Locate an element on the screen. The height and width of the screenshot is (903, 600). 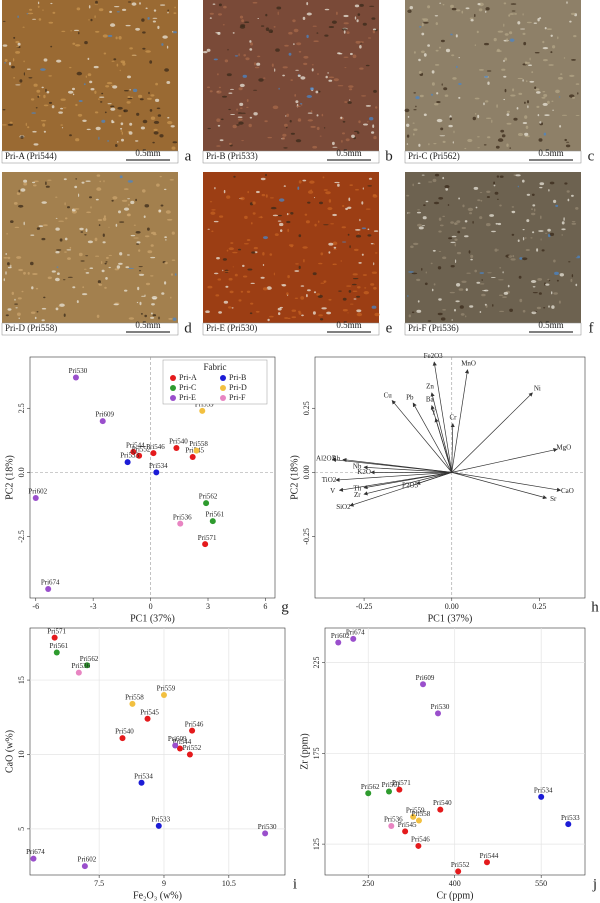
point-label: Pri561 is located at coordinates (391, 785).